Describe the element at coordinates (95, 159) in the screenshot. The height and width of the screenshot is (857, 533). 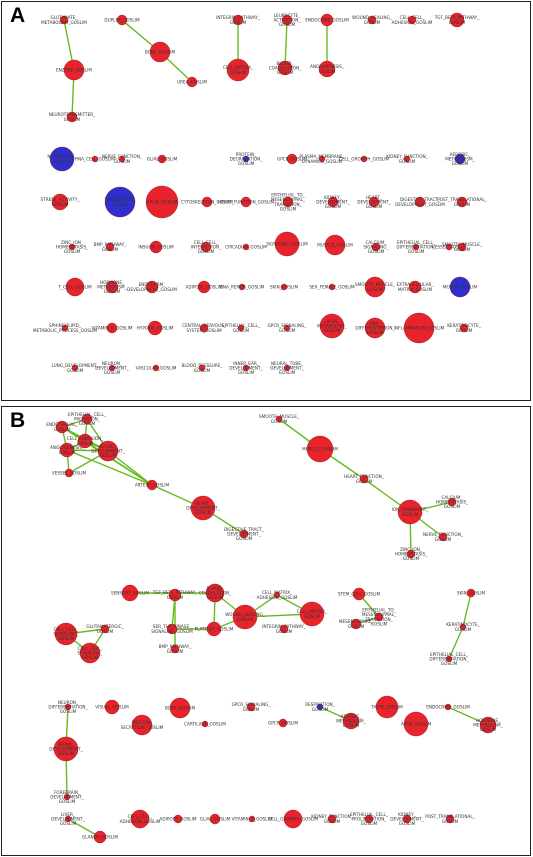
I see `node-a17: RNA_CELL_GOSLIM` at that location.